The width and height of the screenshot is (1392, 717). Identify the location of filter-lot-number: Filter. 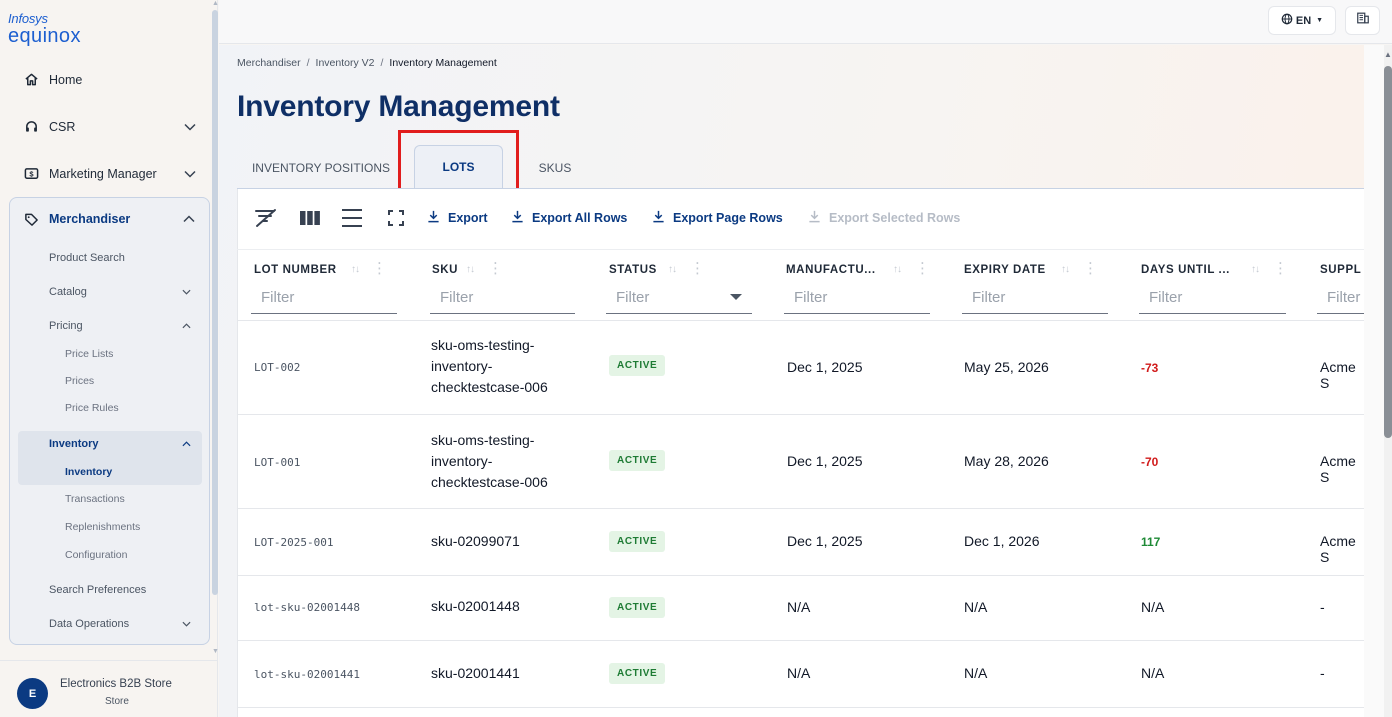
(324, 301).